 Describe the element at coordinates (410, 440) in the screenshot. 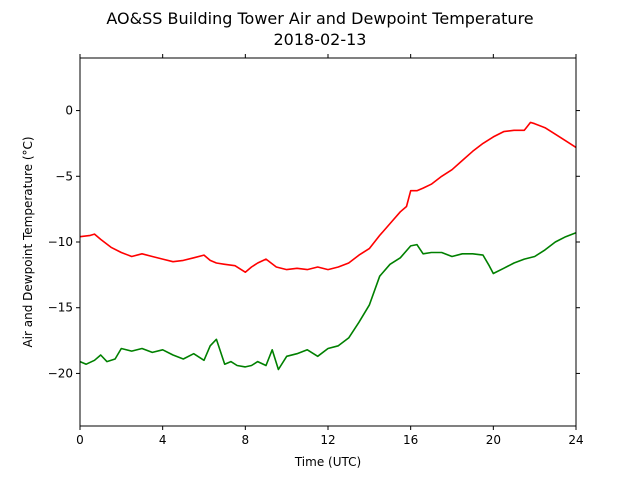

I see `x-tick-label: 16` at that location.